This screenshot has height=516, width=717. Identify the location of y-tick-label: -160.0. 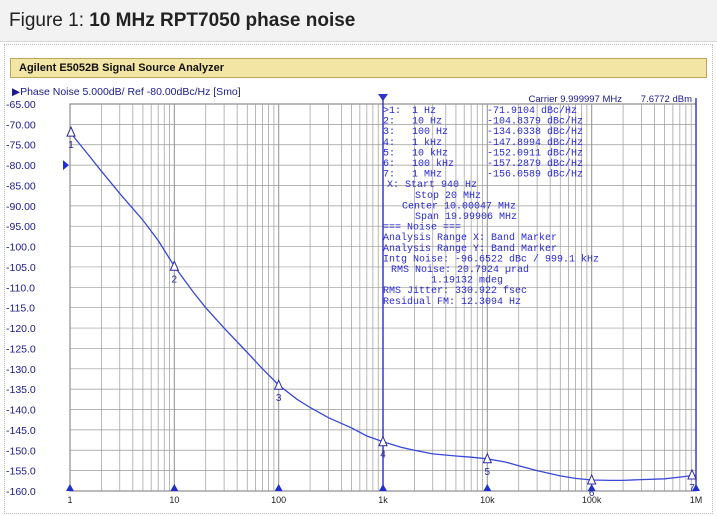
(21, 492).